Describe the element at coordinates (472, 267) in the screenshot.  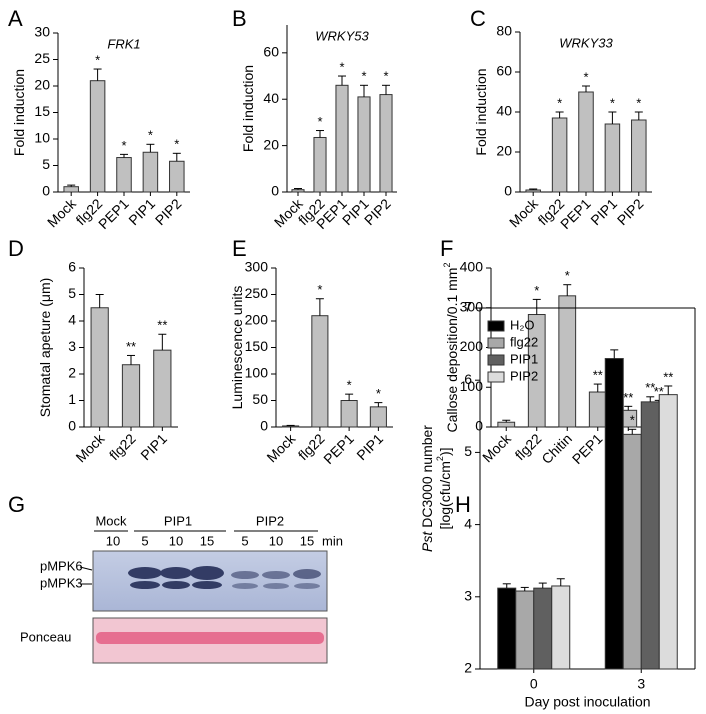
I see `y-tick-label: 400` at that location.